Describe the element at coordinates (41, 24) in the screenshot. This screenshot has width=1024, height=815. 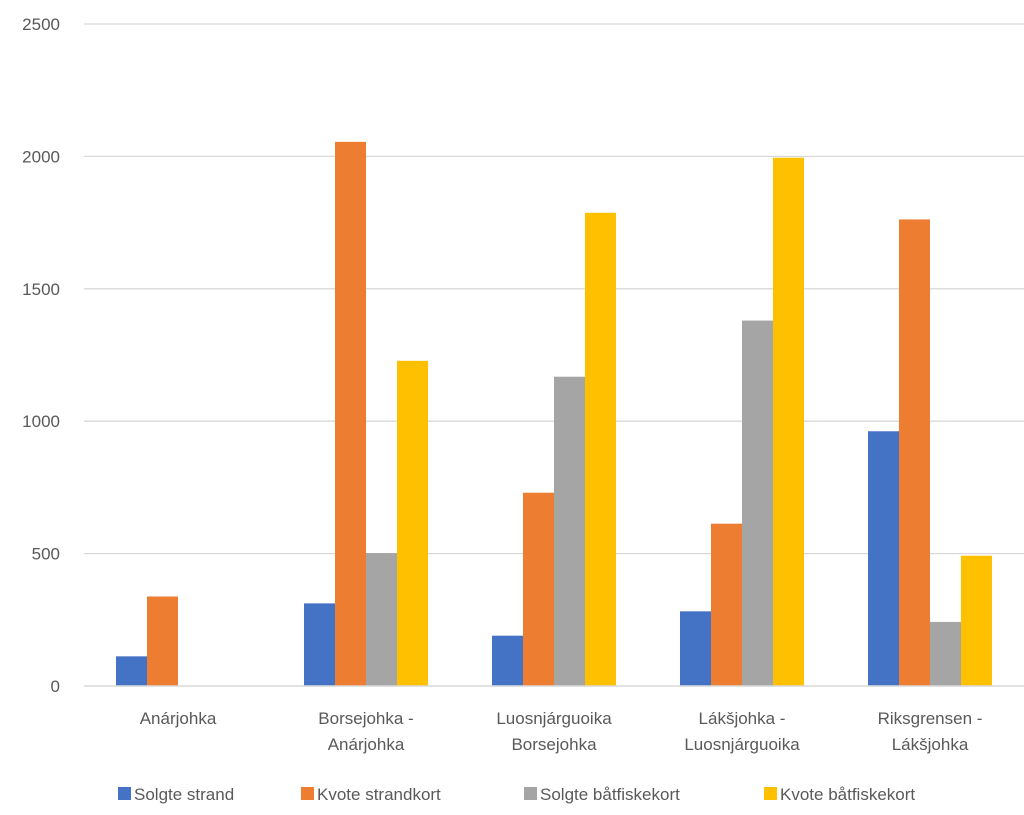
I see `y-tick-label: 2500` at that location.